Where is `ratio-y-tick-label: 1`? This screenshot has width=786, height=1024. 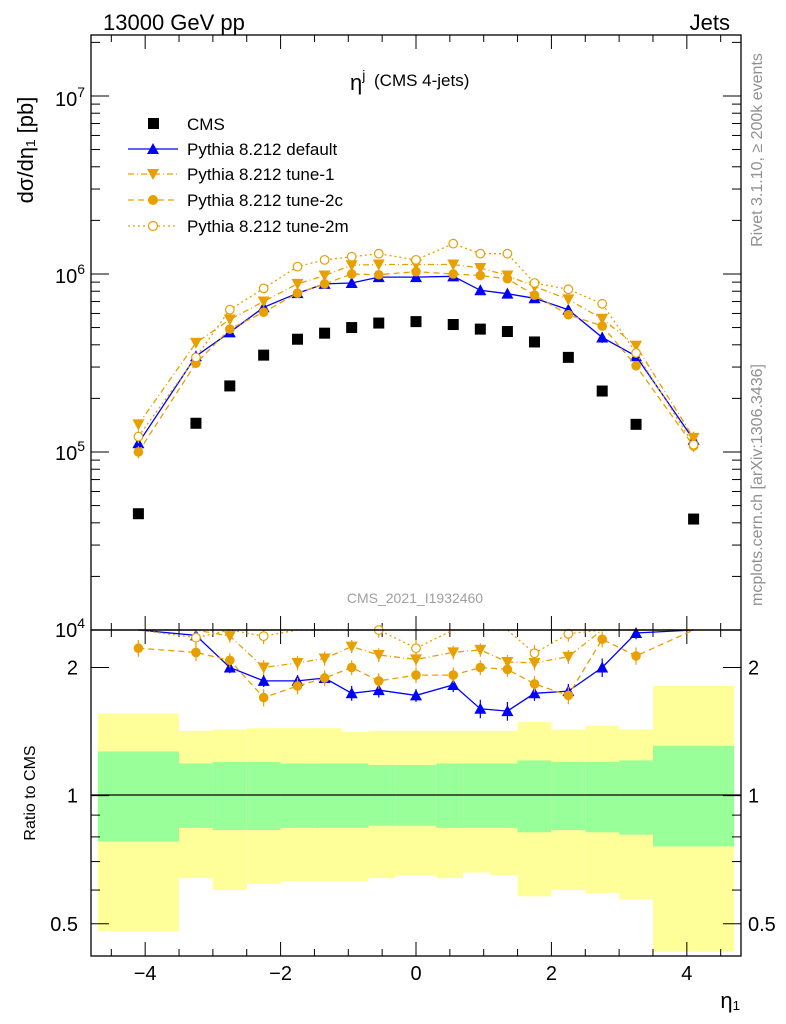
ratio-y-tick-label: 1 is located at coordinates (72, 797).